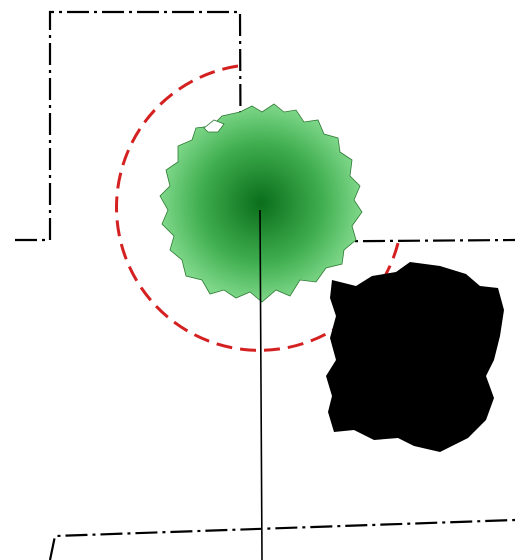 The image size is (515, 560). I want to click on reference-line, so click(261, 384).